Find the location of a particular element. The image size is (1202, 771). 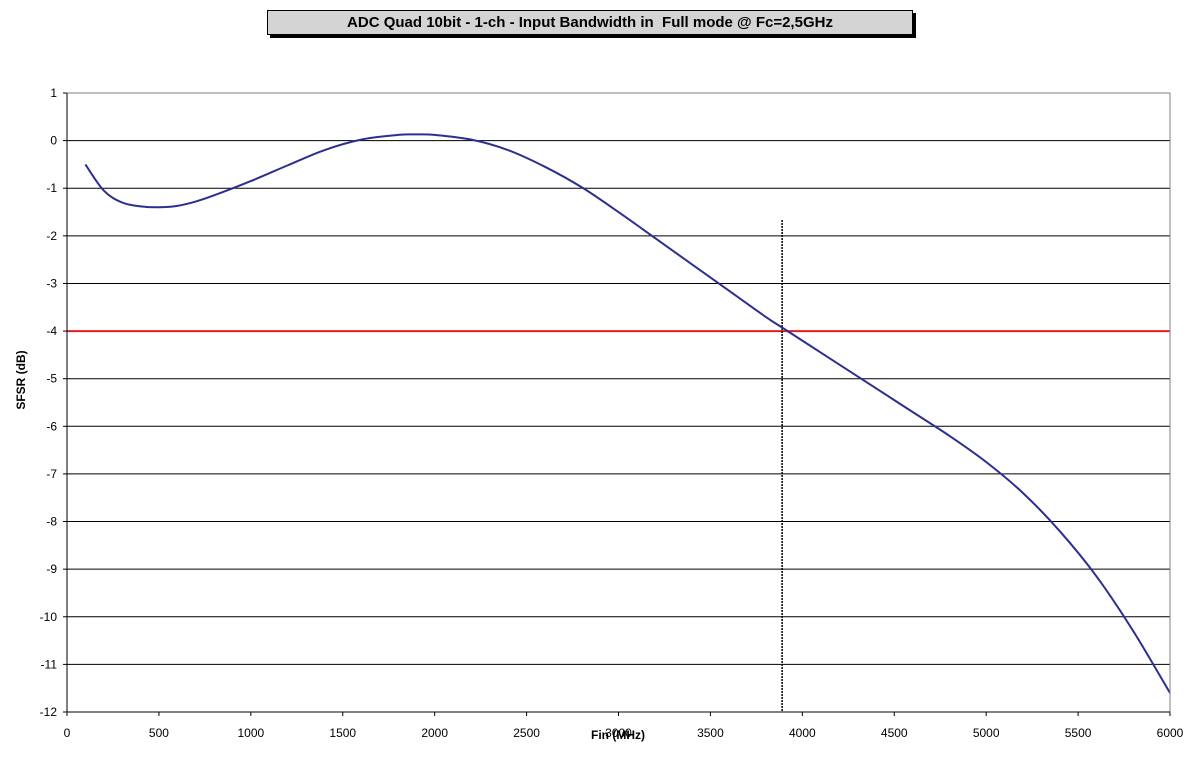

y-tick-label: -9 is located at coordinates (51, 569).